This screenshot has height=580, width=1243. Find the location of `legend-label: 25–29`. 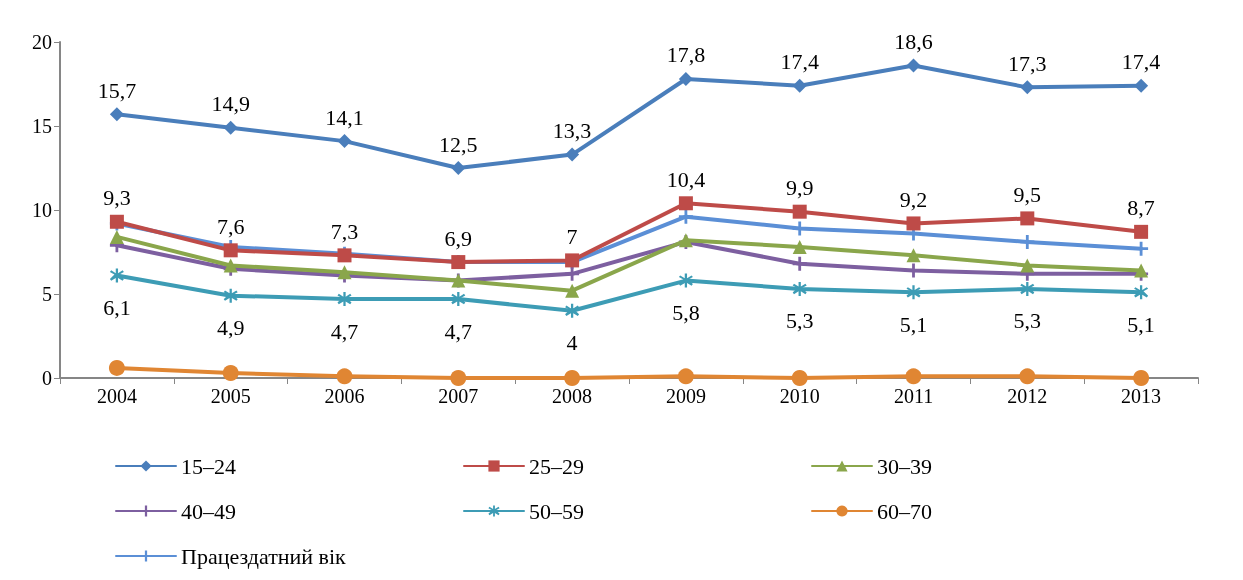

legend-label: 25–29 is located at coordinates (556, 466).